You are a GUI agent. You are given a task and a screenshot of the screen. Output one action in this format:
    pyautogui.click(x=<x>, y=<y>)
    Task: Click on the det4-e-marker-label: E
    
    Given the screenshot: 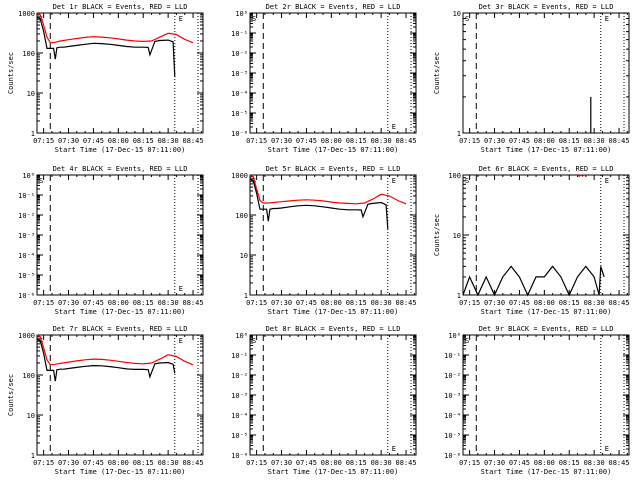 What is the action you would take?
    pyautogui.click(x=181, y=289)
    